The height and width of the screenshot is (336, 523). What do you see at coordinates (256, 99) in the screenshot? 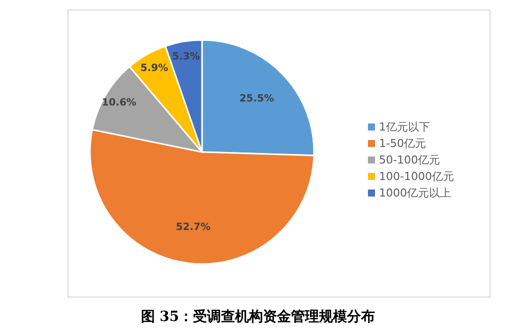
I see `data-label: 25.5%` at bounding box center [256, 99].